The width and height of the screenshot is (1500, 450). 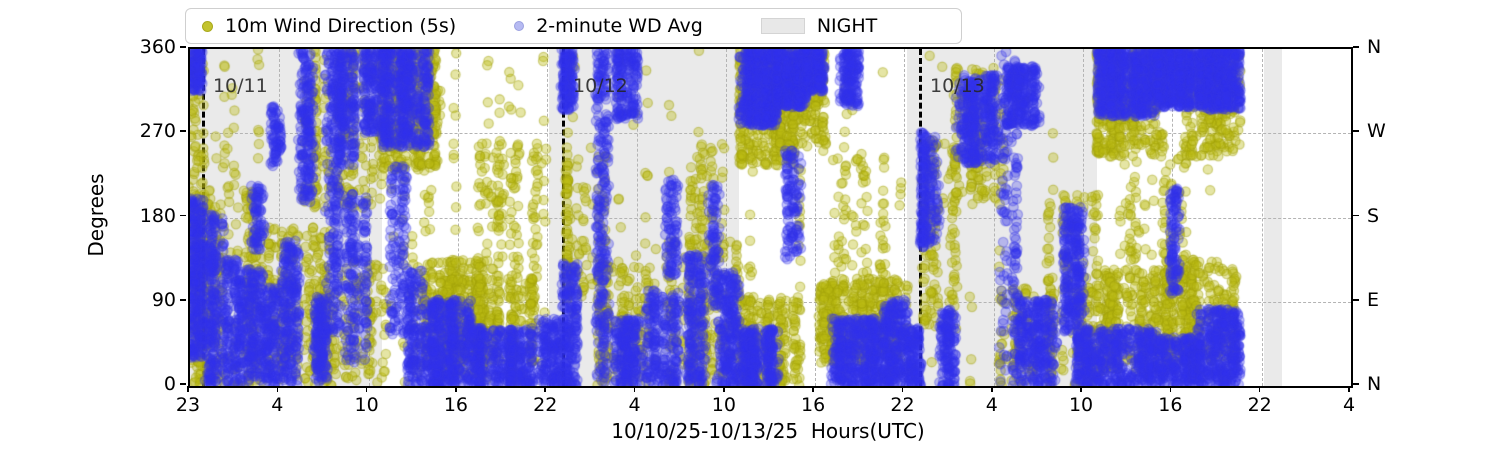 I want to click on blue-dot-marker-icon, so click(x=519, y=26).